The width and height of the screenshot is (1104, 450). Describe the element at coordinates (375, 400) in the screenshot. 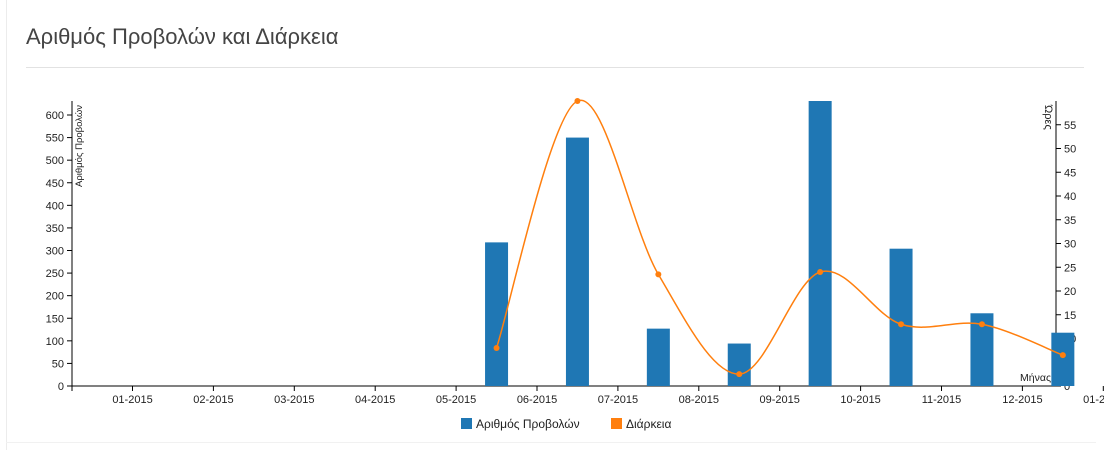

I see `x-tick-label: 04-2015` at that location.